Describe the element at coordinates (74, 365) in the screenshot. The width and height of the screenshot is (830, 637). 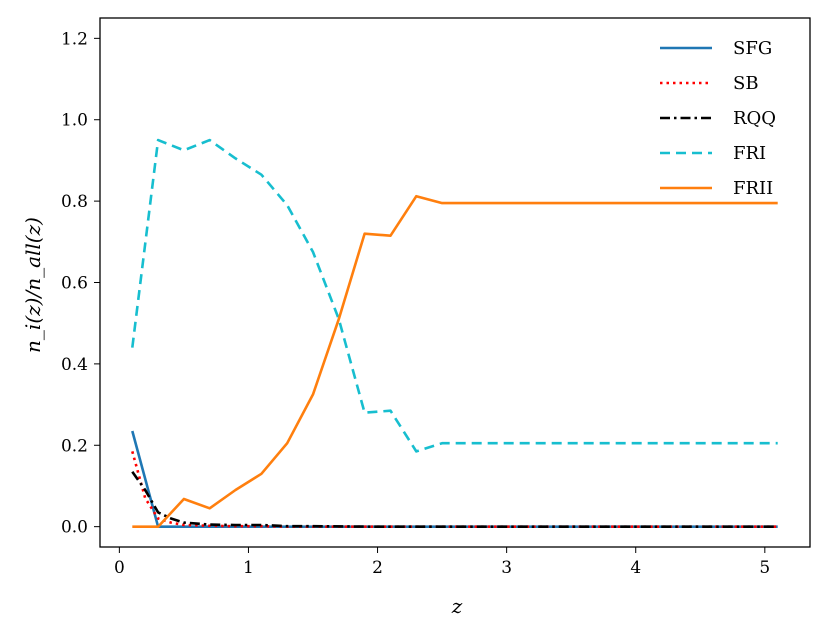
I see `y-tick-label: 0.4` at that location.